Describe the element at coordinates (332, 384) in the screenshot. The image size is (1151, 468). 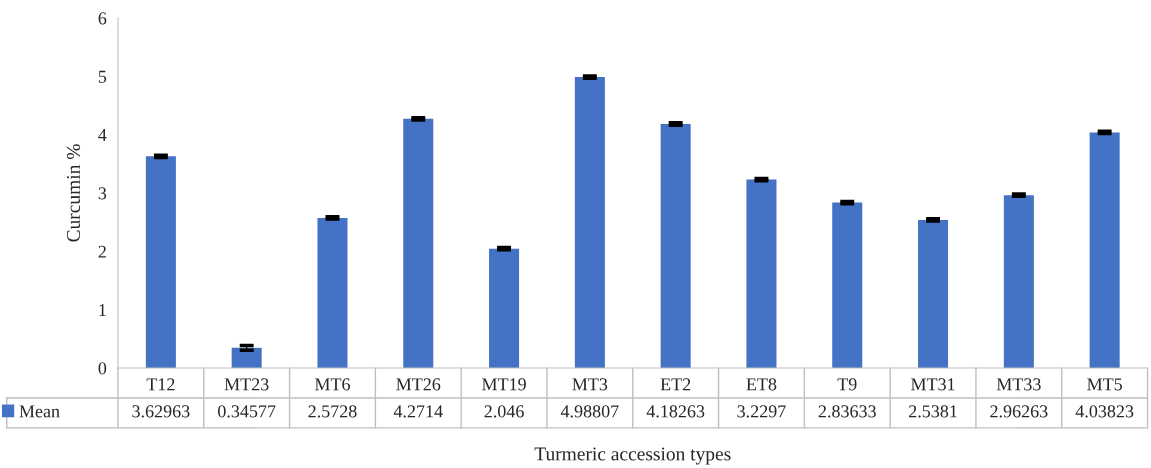
I see `x-tick-label: MT6` at that location.